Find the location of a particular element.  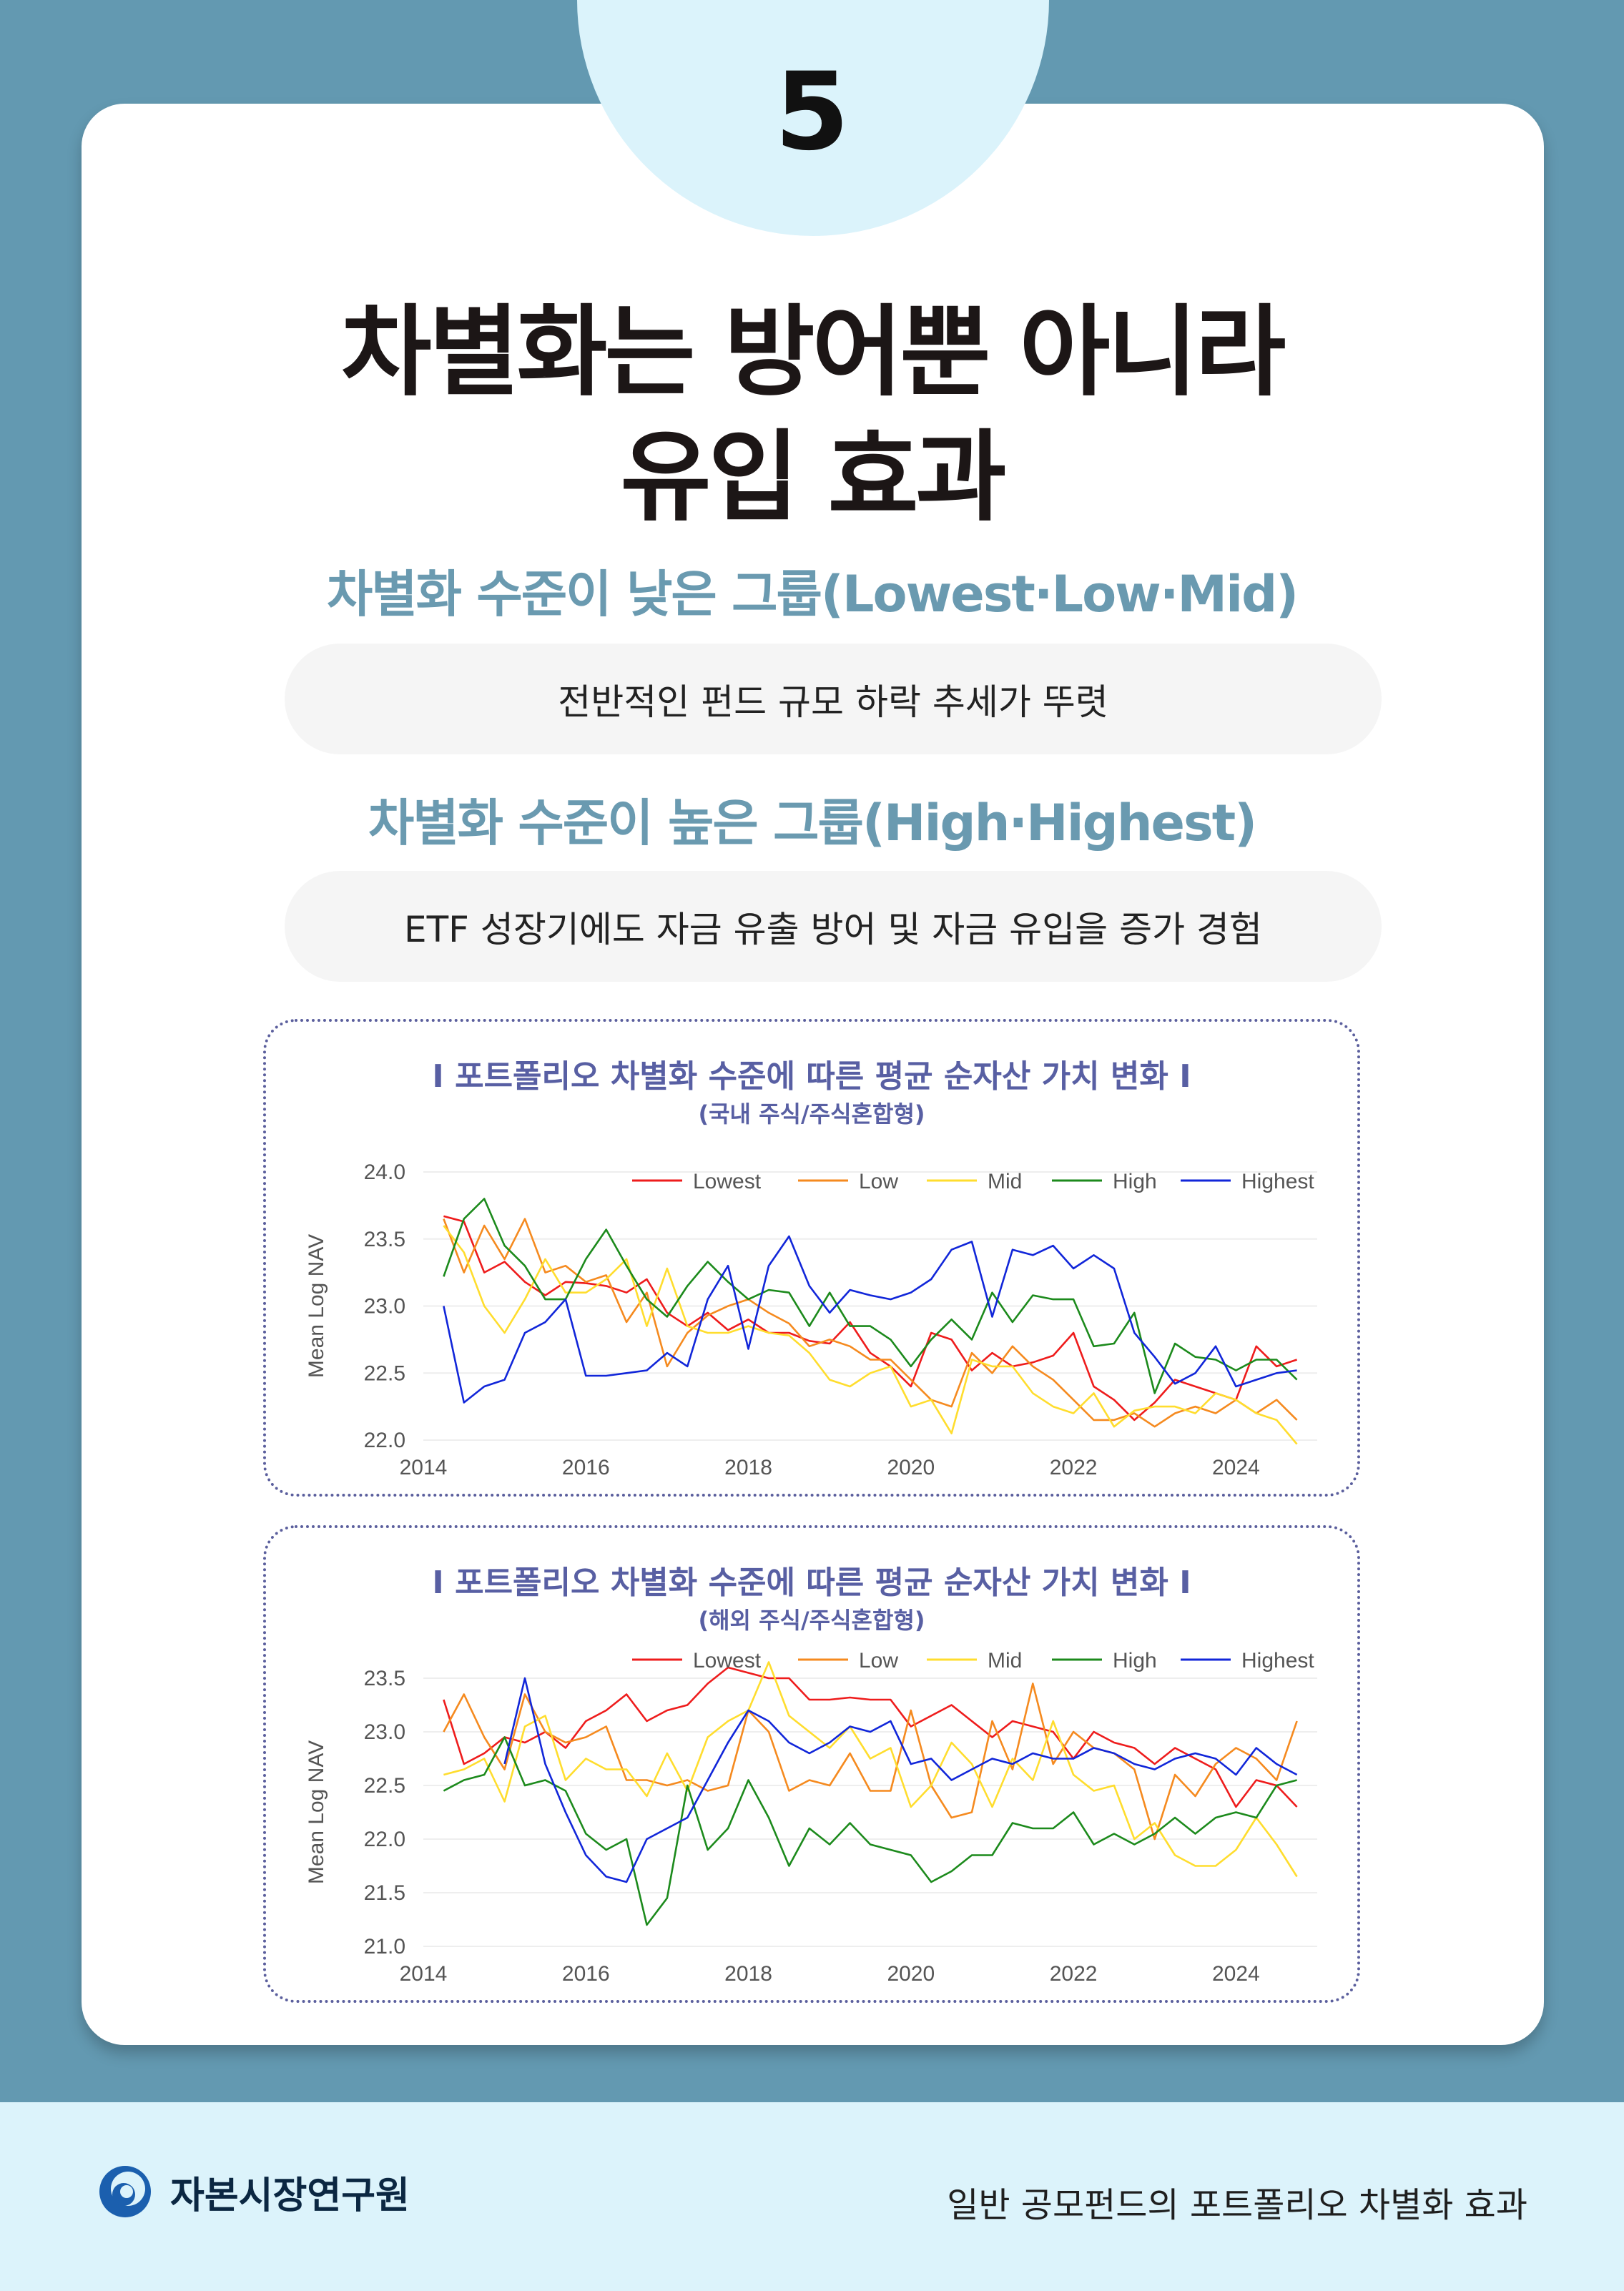

section1-text: 전반적인 펀드 규모 하락 추세가 뚜렷 is located at coordinates (833, 702).